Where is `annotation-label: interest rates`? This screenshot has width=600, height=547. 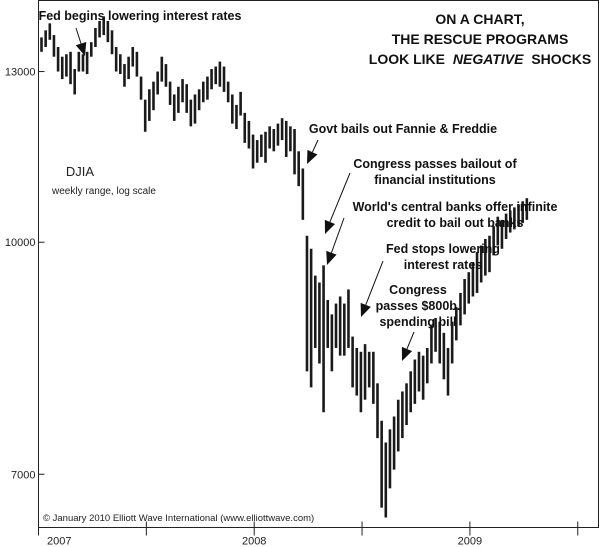 annotation-label: interest rates is located at coordinates (443, 265).